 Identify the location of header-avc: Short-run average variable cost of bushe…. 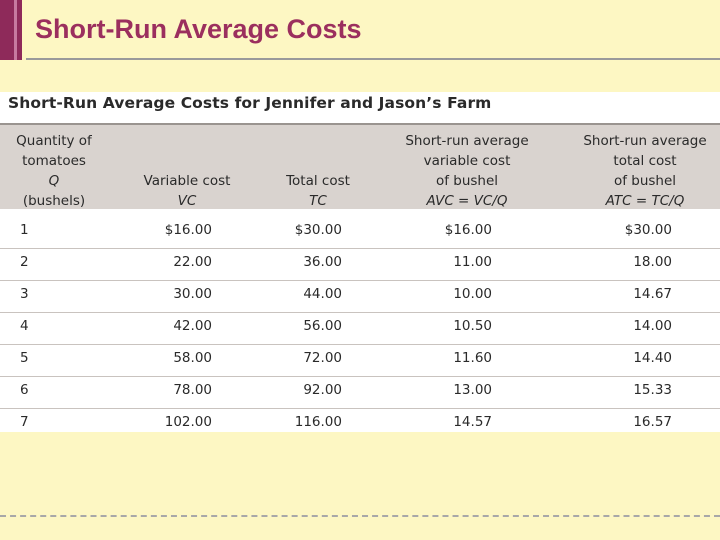
(467, 171).